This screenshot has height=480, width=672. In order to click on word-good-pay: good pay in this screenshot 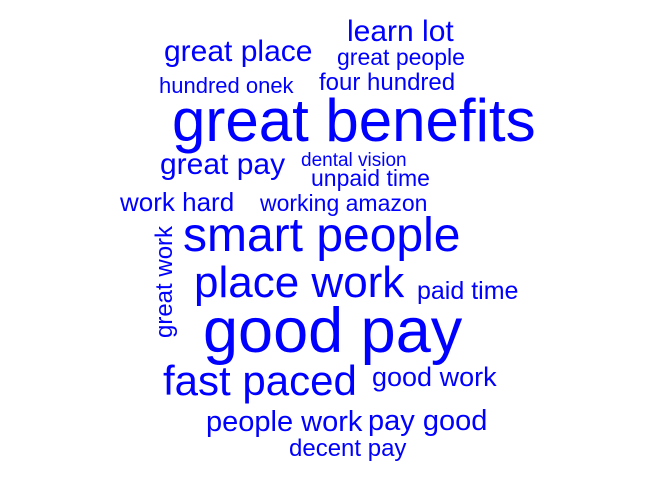, I will do `click(333, 331)`.